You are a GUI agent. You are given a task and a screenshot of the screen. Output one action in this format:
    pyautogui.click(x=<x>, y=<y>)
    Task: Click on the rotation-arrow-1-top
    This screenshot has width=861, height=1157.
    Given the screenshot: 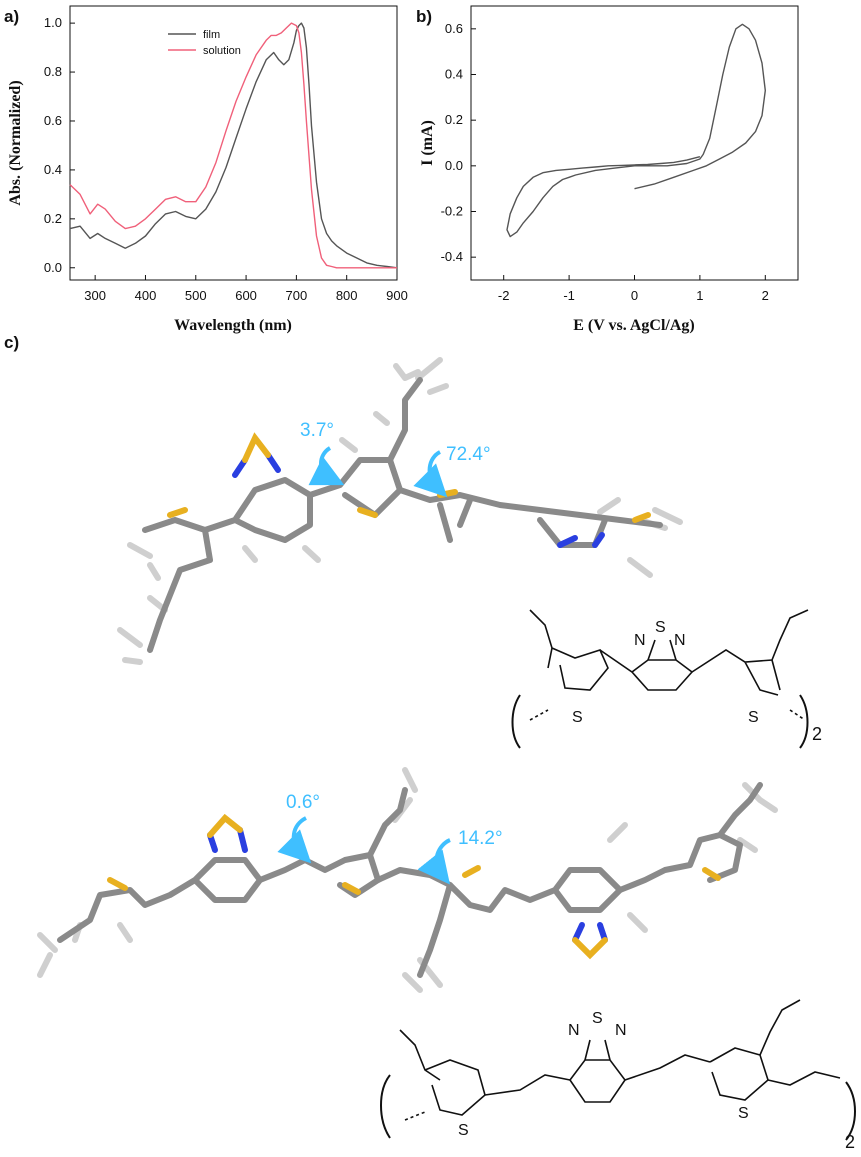 What is the action you would take?
    pyautogui.click(x=326, y=466)
    